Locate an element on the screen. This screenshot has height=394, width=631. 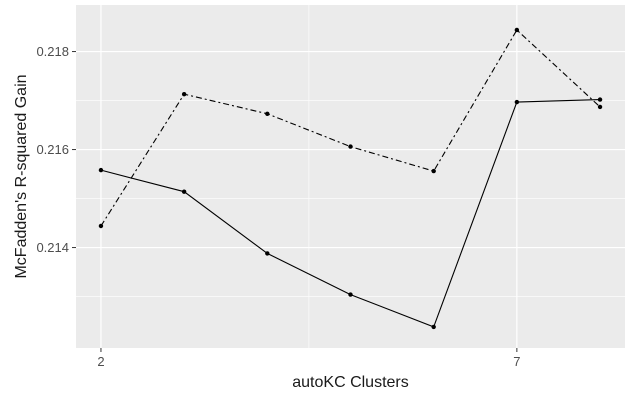
y-axis-title: McFadden's R-squared Gain is located at coordinates (21, 176).